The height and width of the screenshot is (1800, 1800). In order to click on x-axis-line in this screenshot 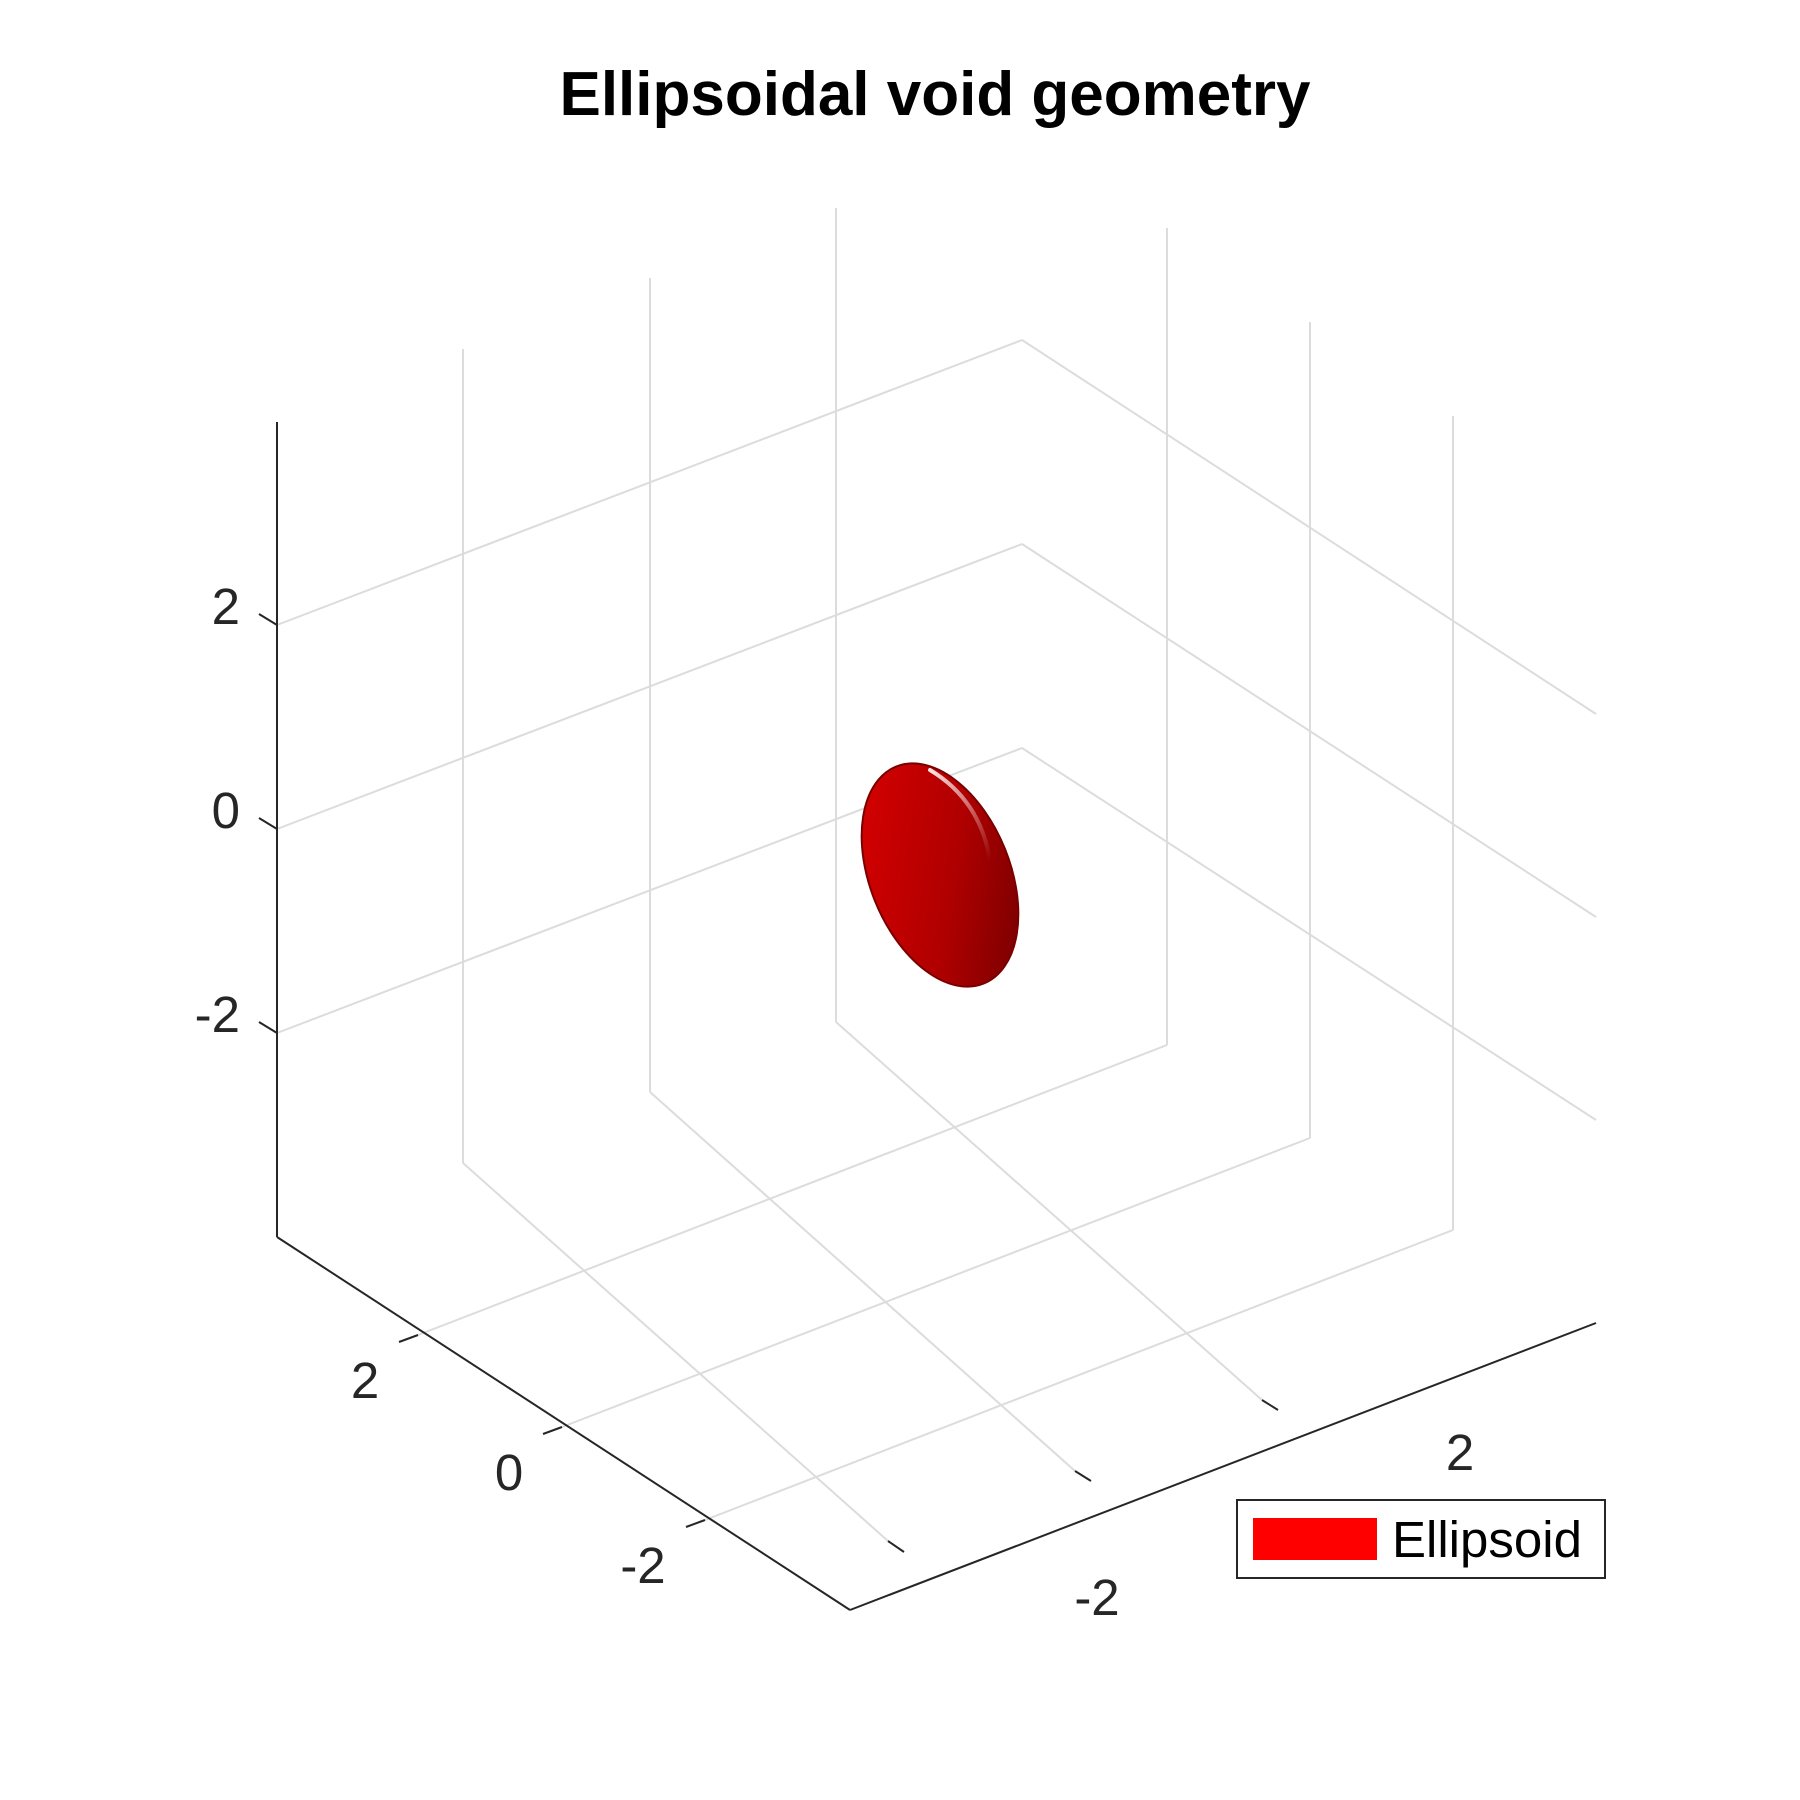, I will do `click(1223, 1466)`.